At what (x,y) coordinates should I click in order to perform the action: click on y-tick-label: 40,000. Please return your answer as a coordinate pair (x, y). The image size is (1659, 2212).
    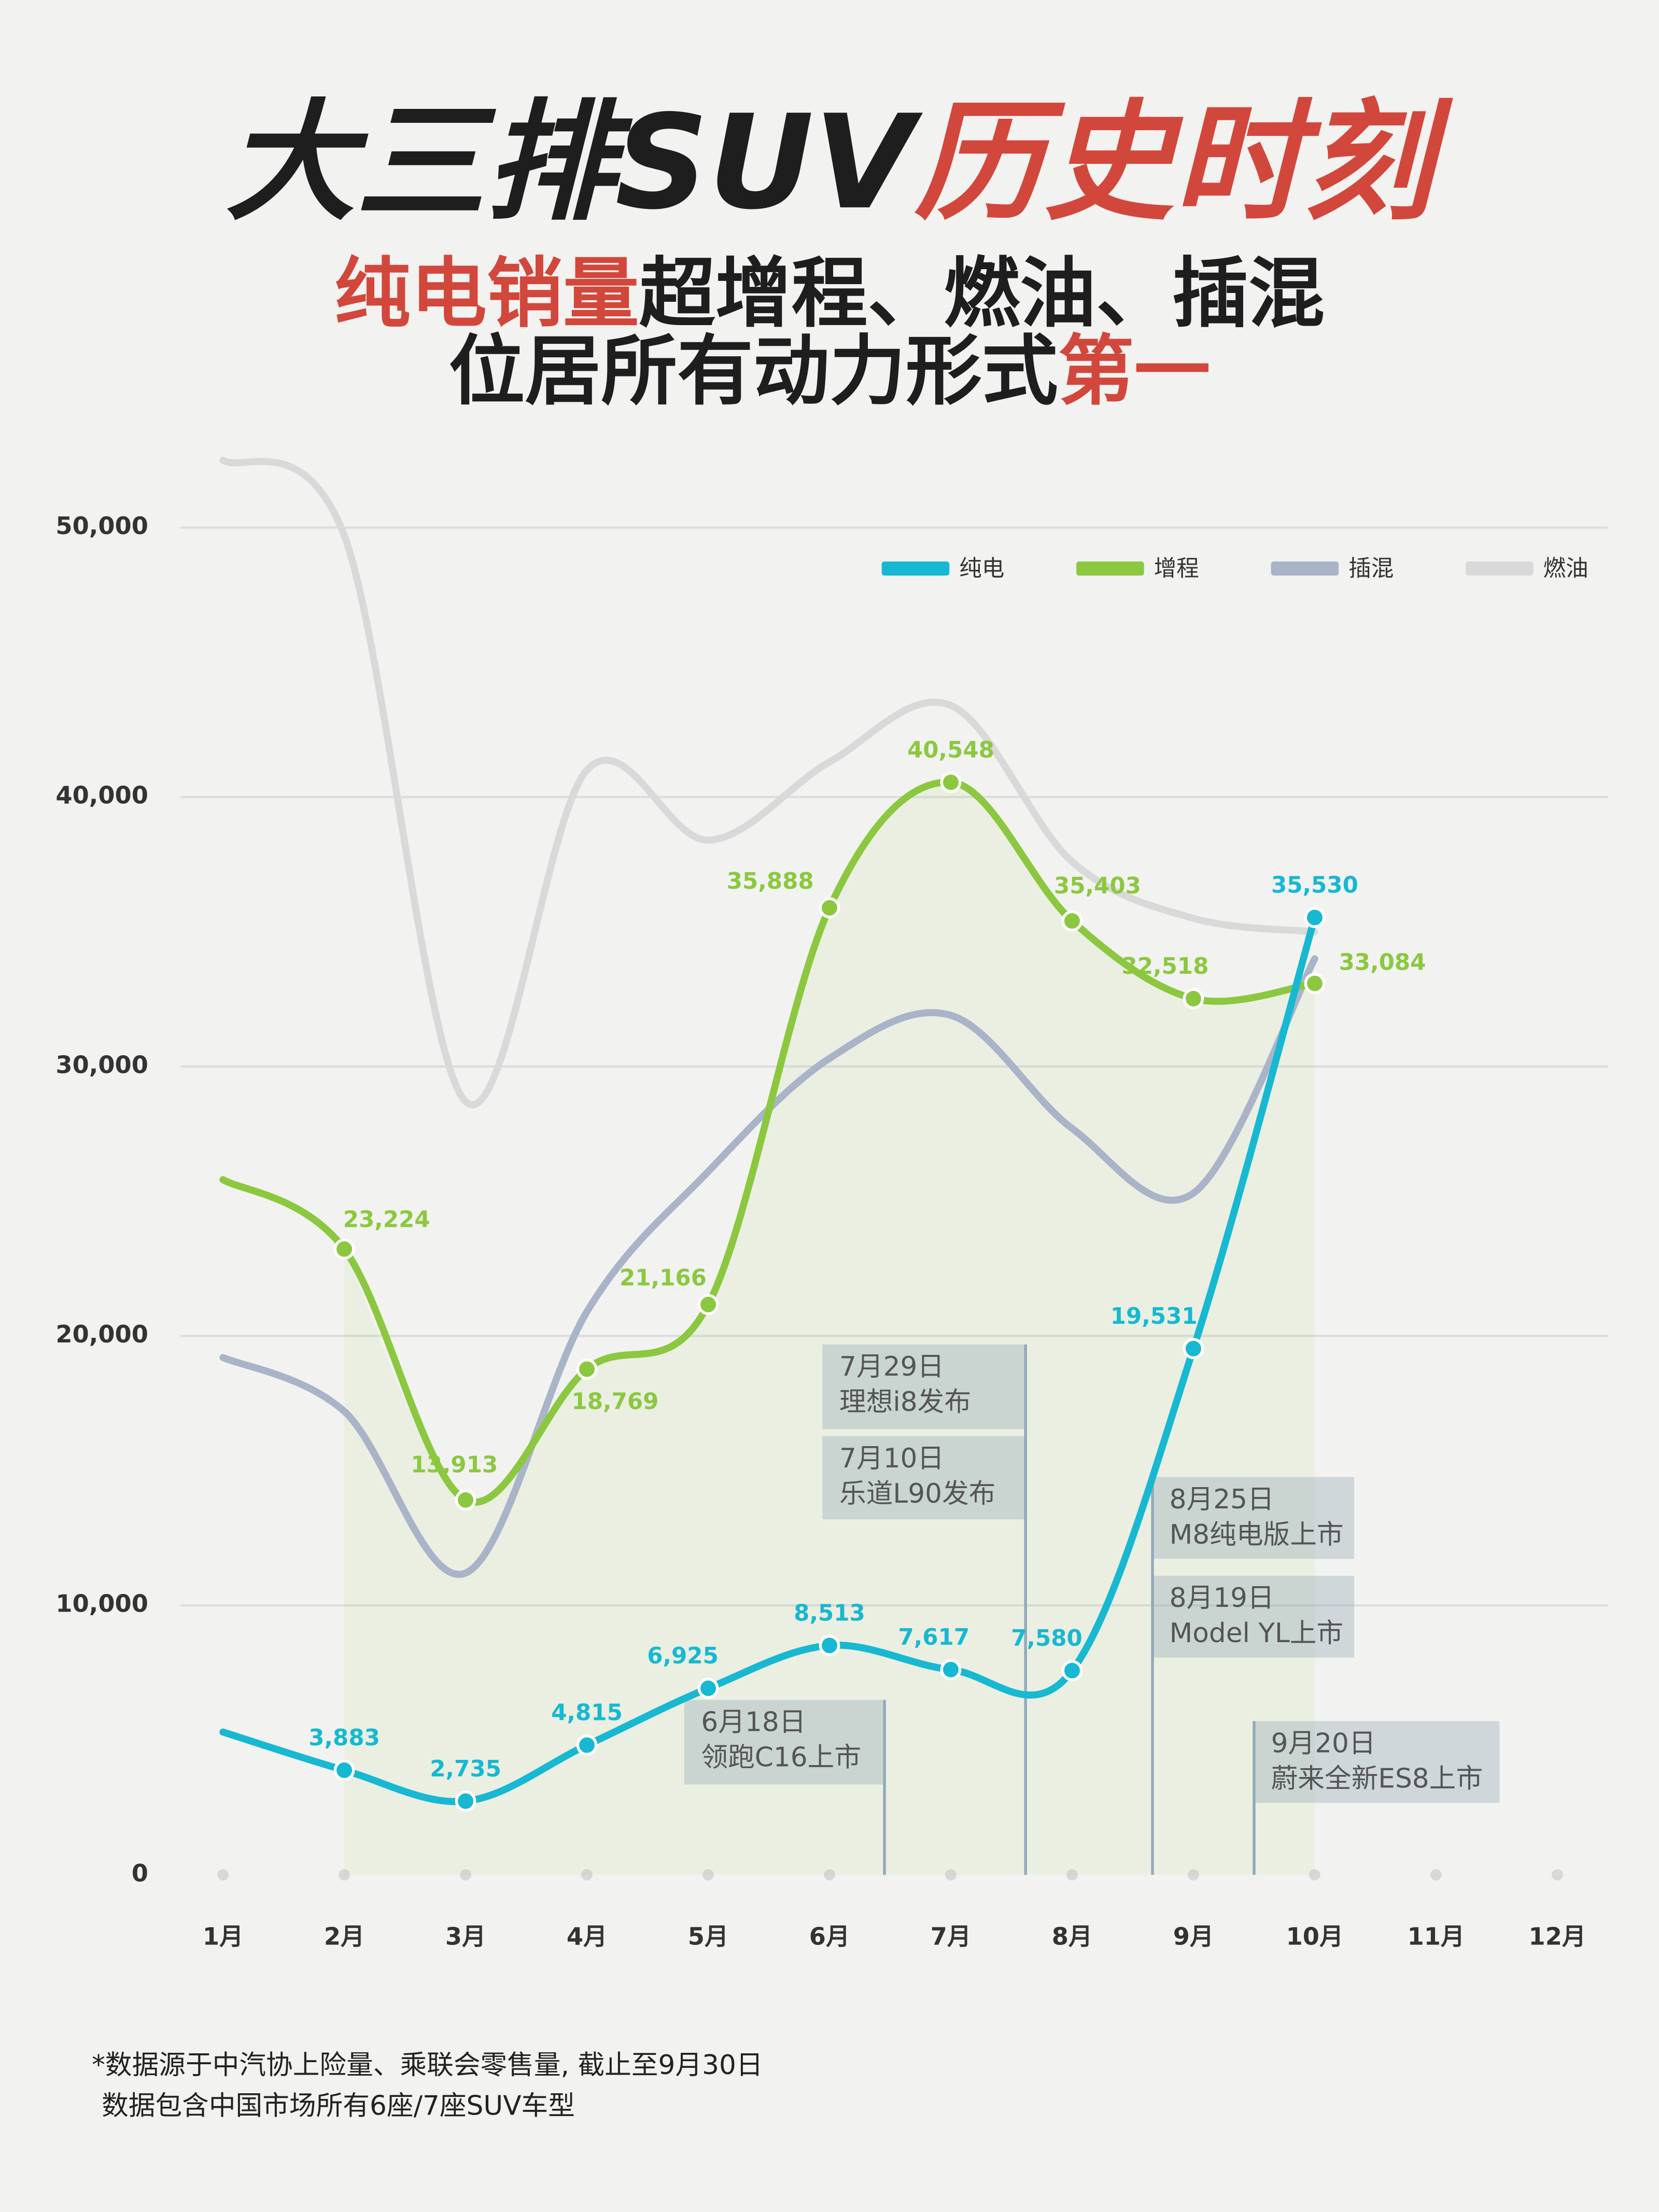
    Looking at the image, I should click on (101, 795).